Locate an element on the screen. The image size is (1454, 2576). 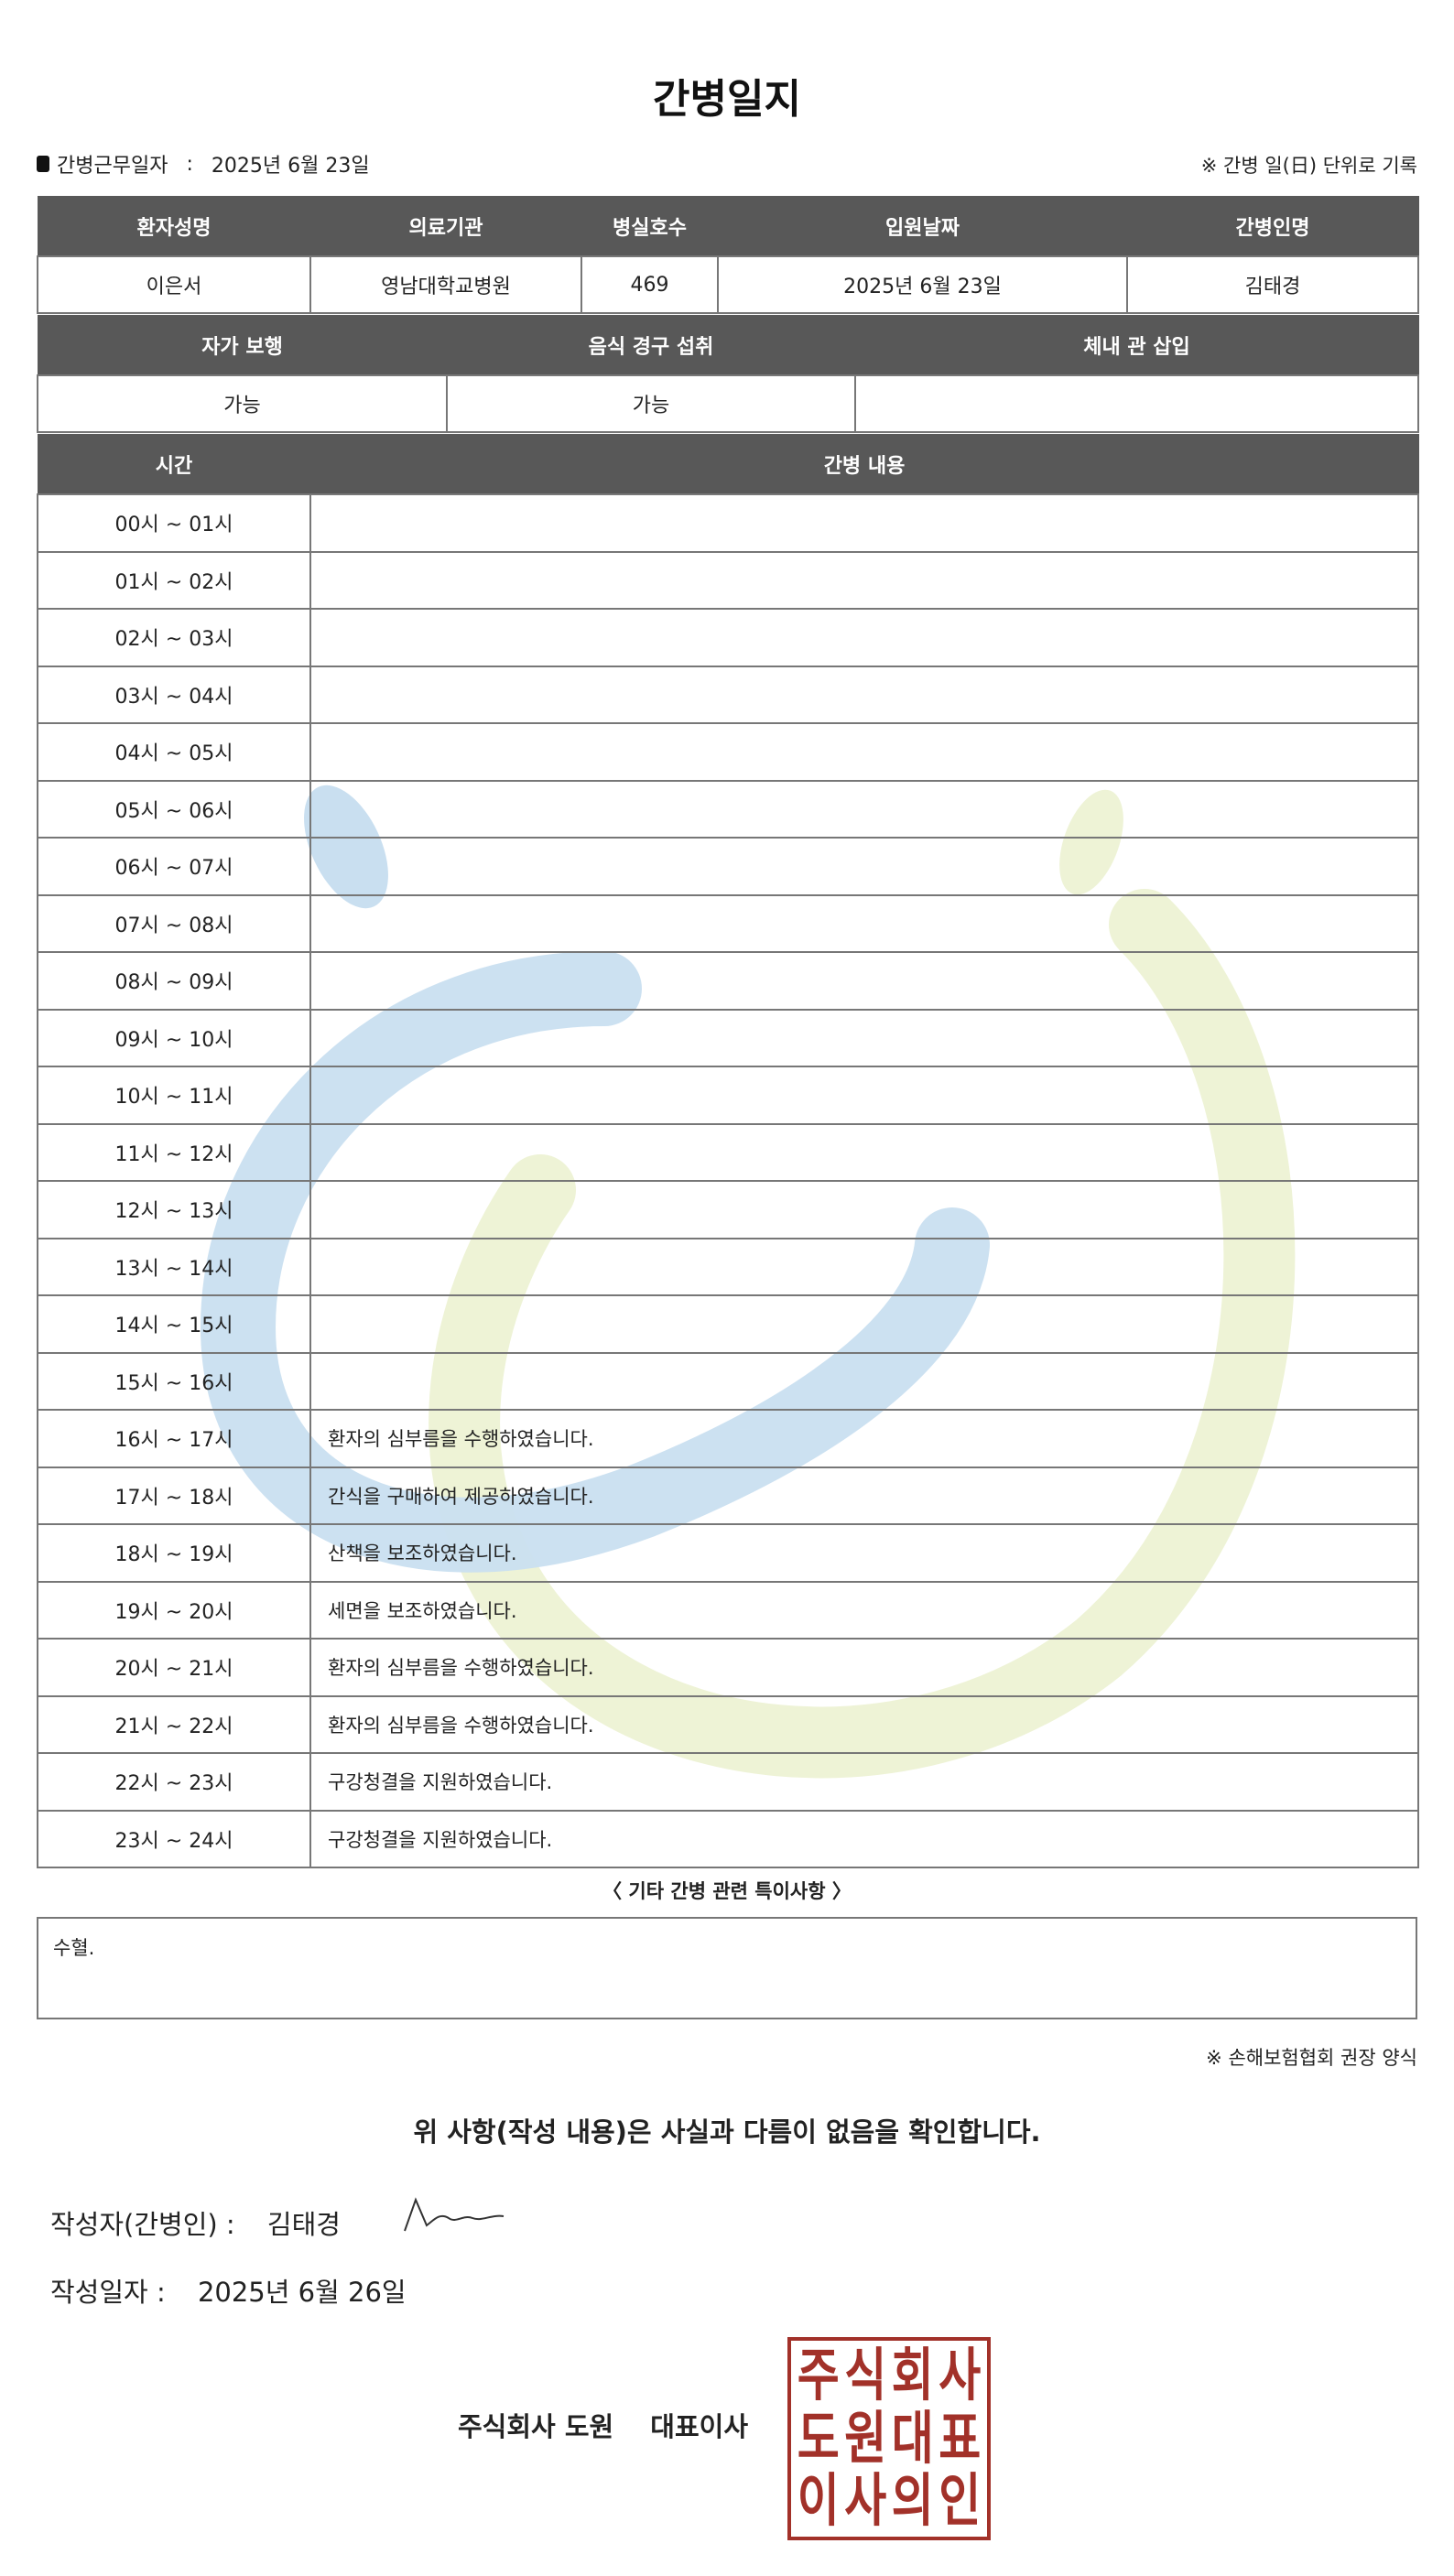
log-row: 11시 ~ 12시 is located at coordinates (728, 1152).